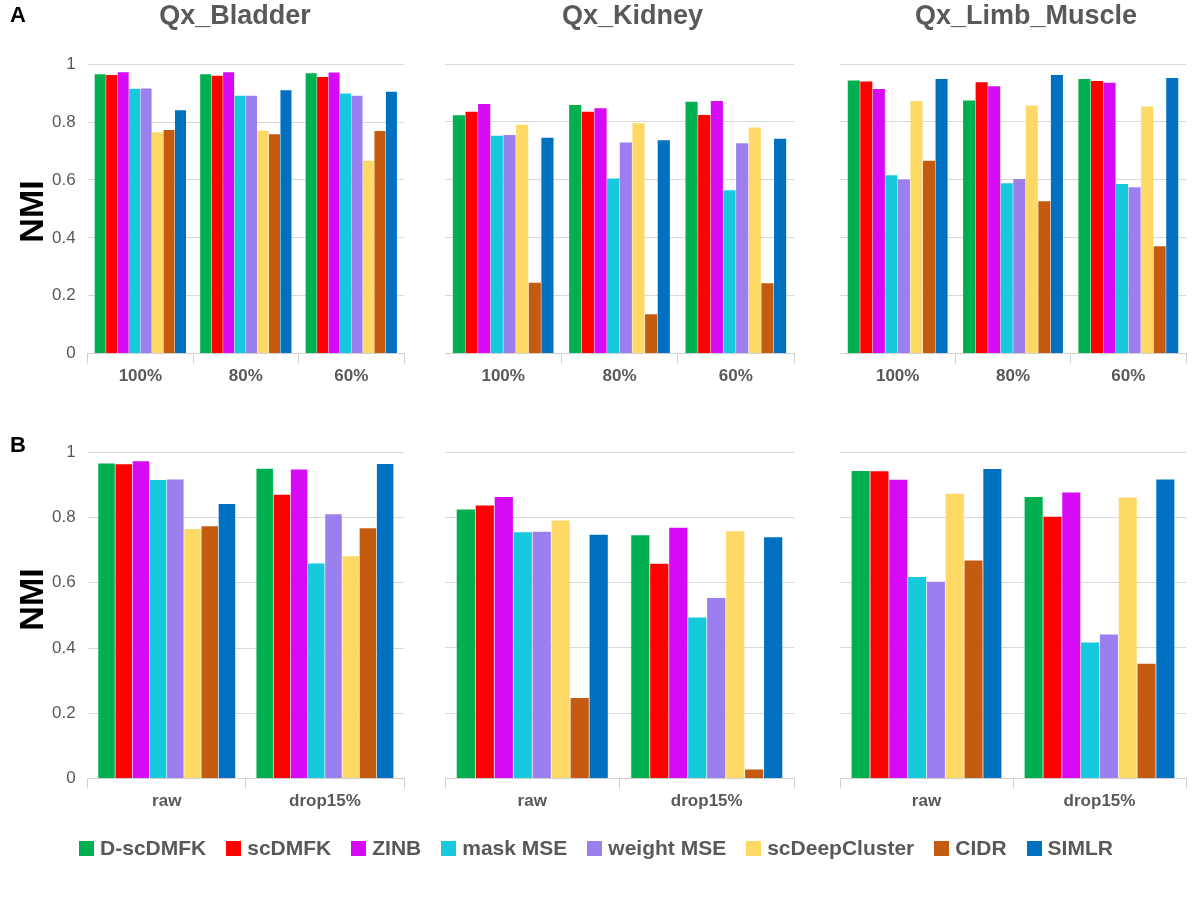 The image size is (1192, 897). Describe the element at coordinates (31, 211) in the screenshot. I see `y-axis-title: NMI` at that location.